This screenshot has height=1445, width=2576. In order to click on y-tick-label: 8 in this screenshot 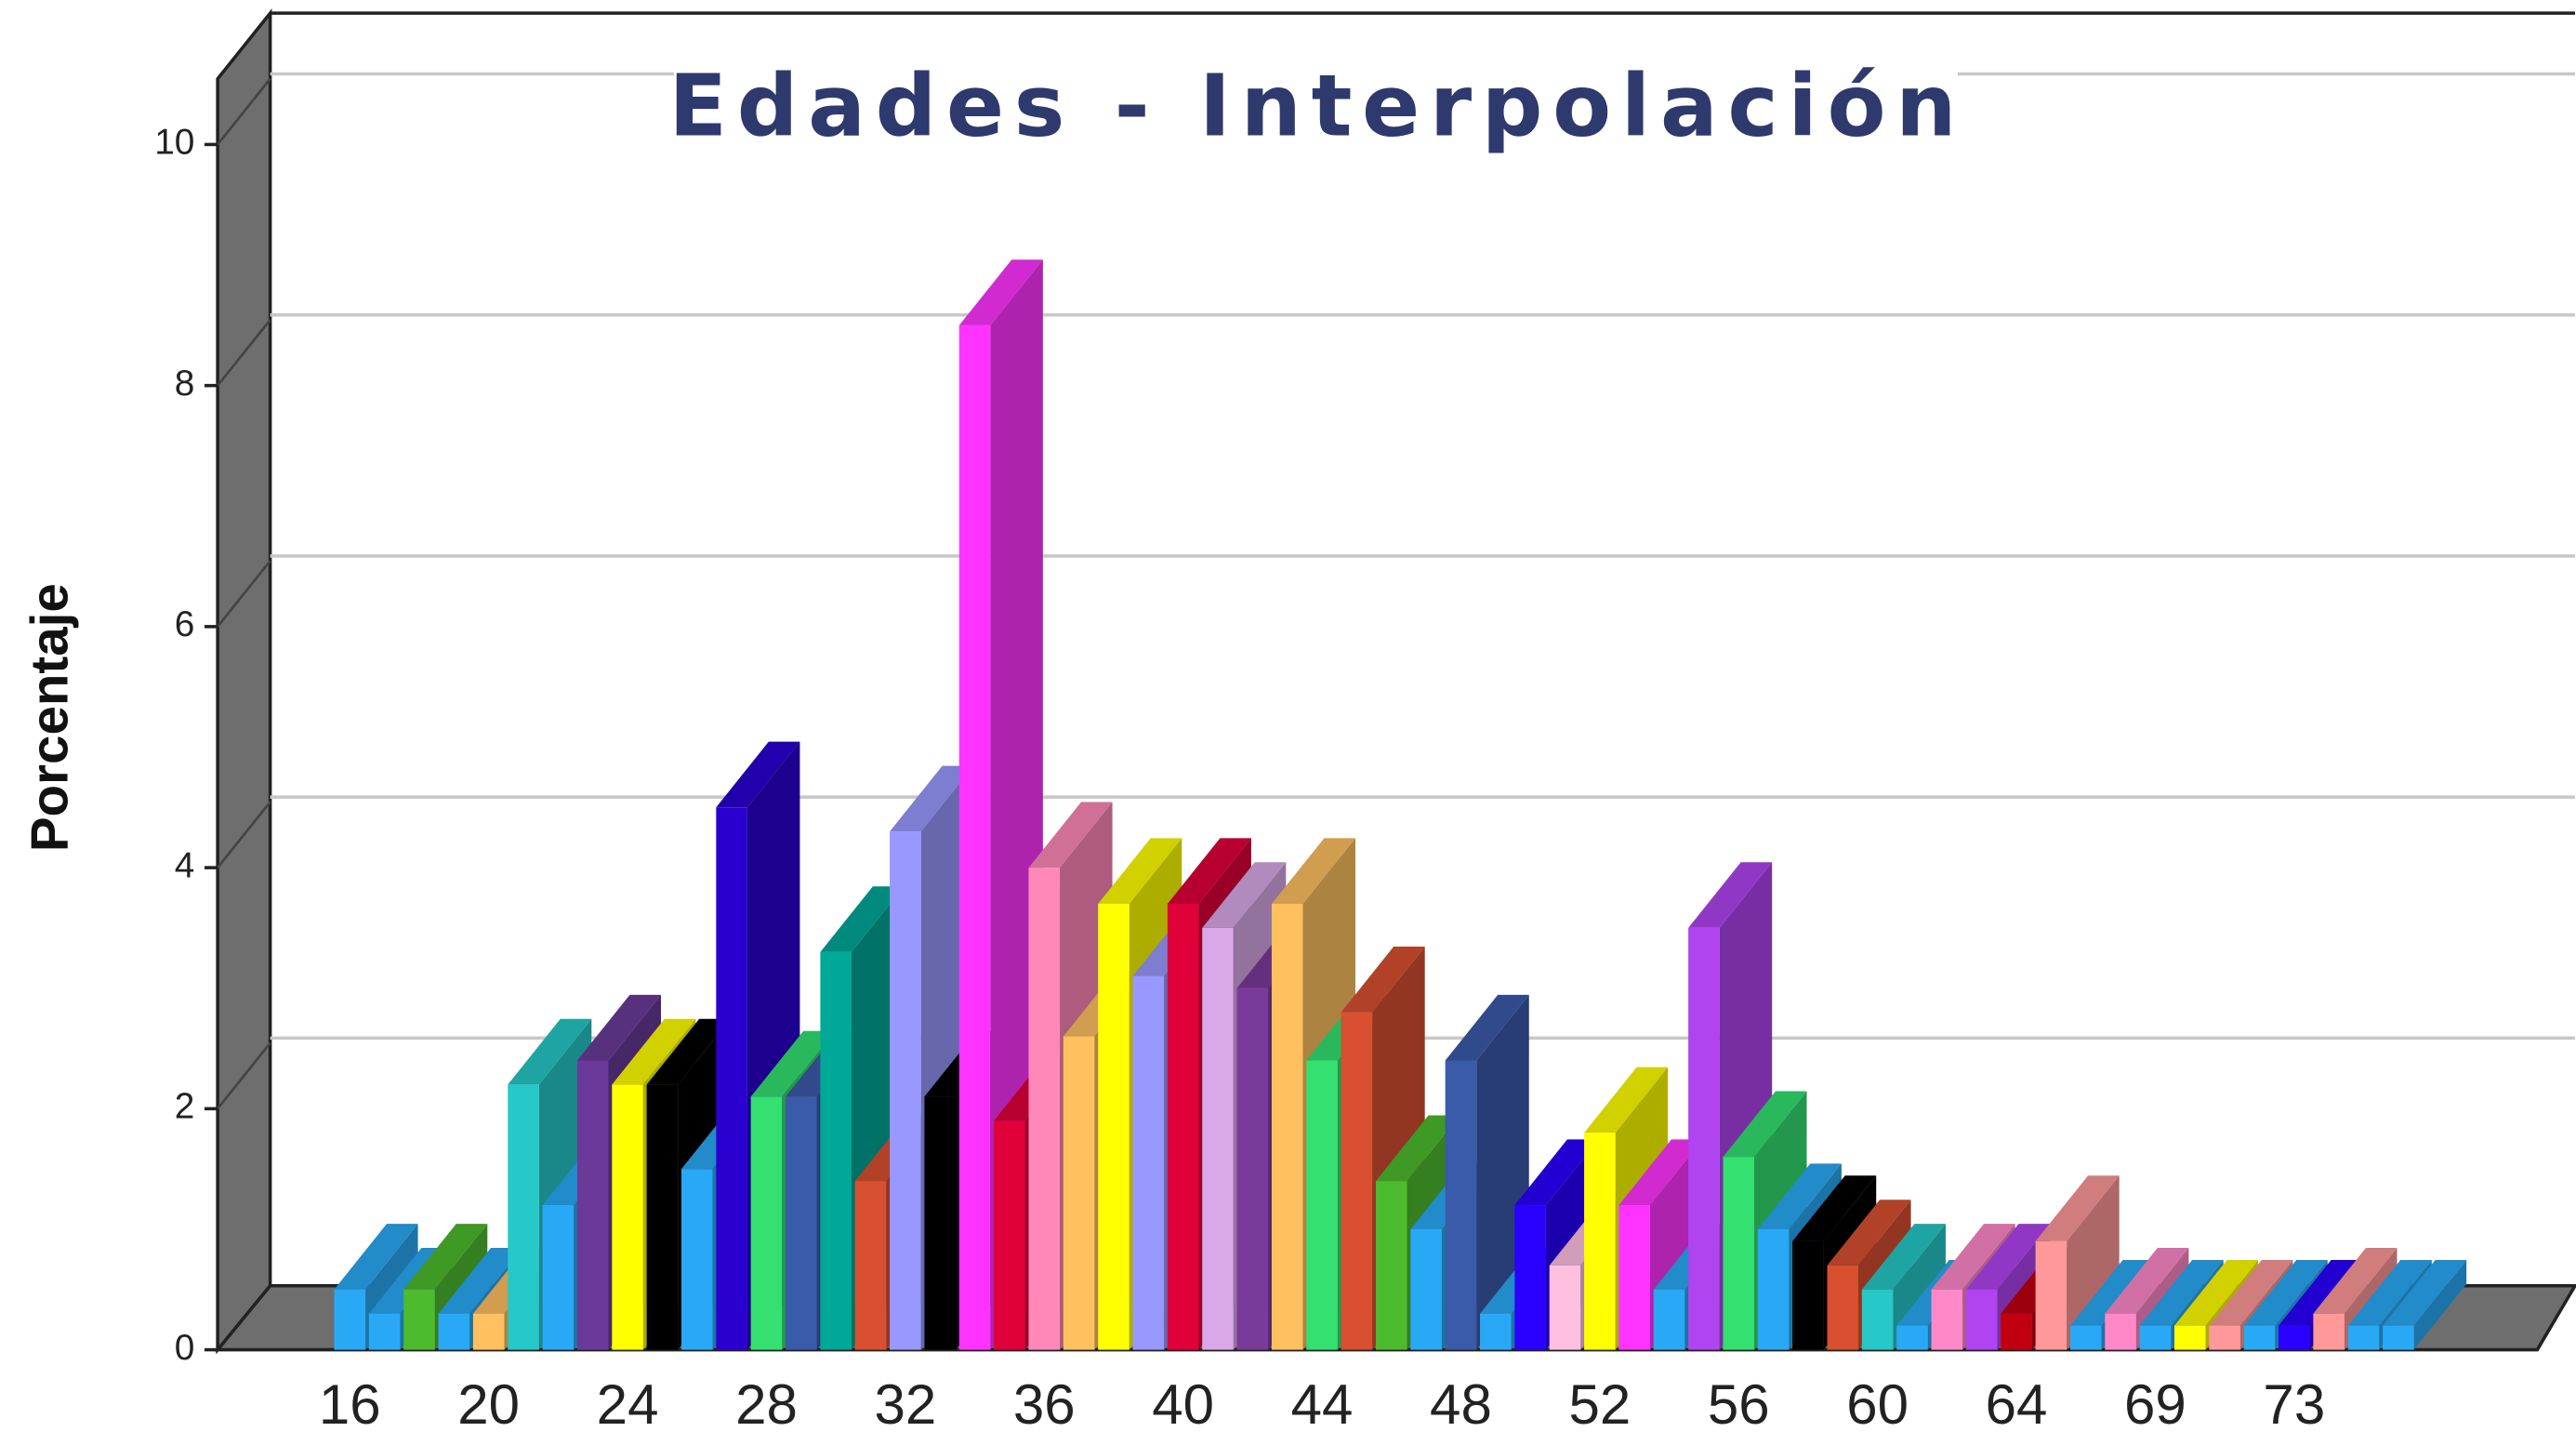, I will do `click(185, 384)`.